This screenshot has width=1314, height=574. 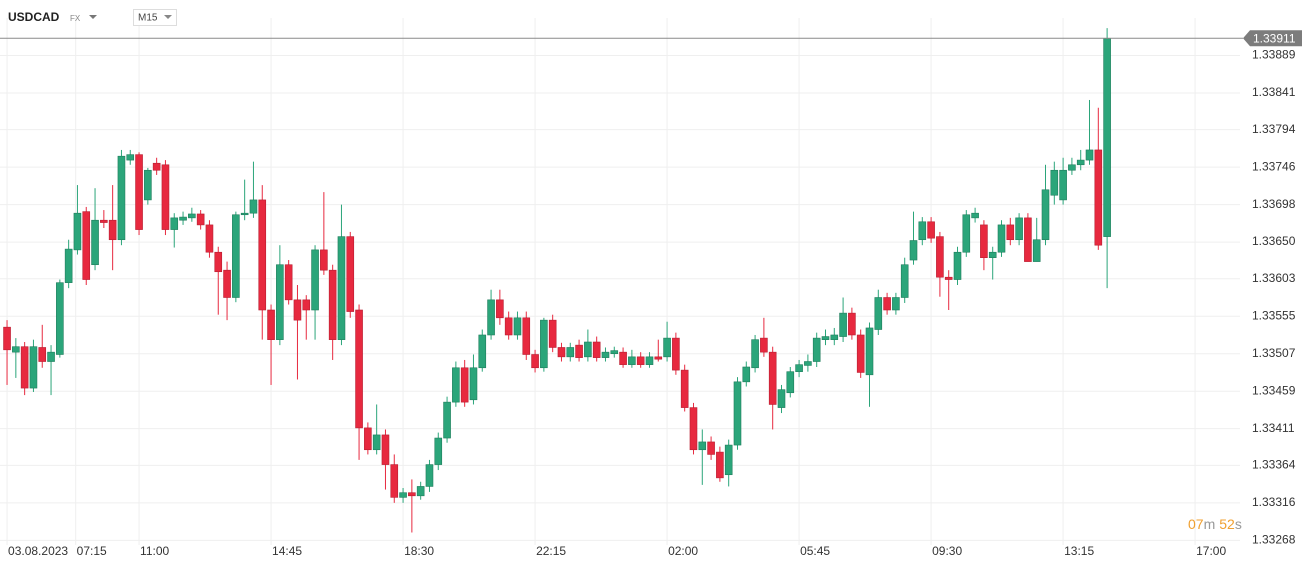 What do you see at coordinates (1274, 278) in the screenshot?
I see `y-tick-label: 1.33603` at bounding box center [1274, 278].